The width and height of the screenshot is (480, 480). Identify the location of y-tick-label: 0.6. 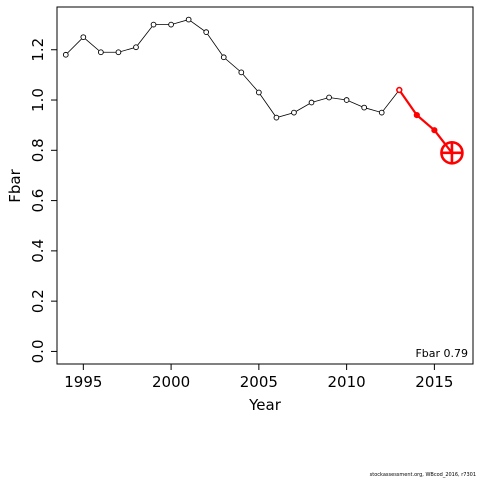
(38, 201).